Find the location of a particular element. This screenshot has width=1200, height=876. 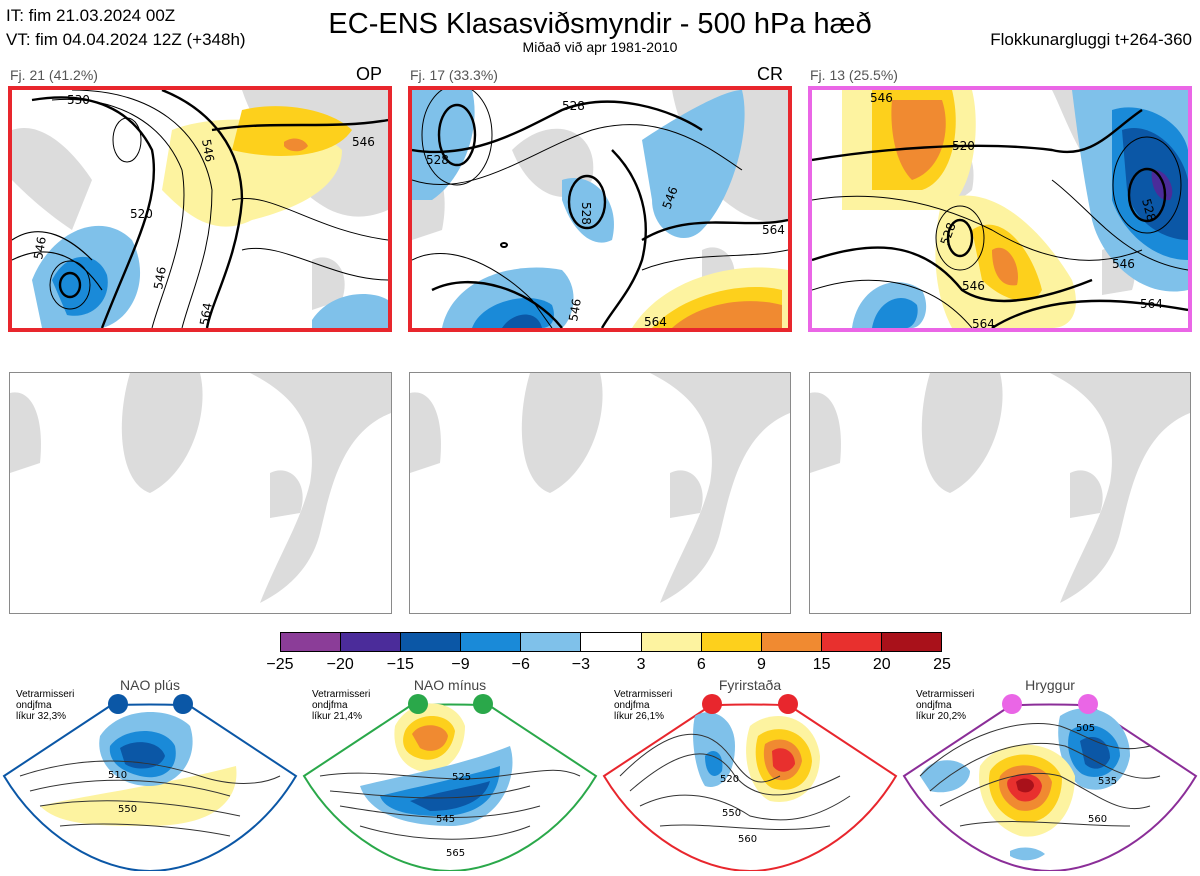

colorbar-tick-label: 20 is located at coordinates (881, 664).